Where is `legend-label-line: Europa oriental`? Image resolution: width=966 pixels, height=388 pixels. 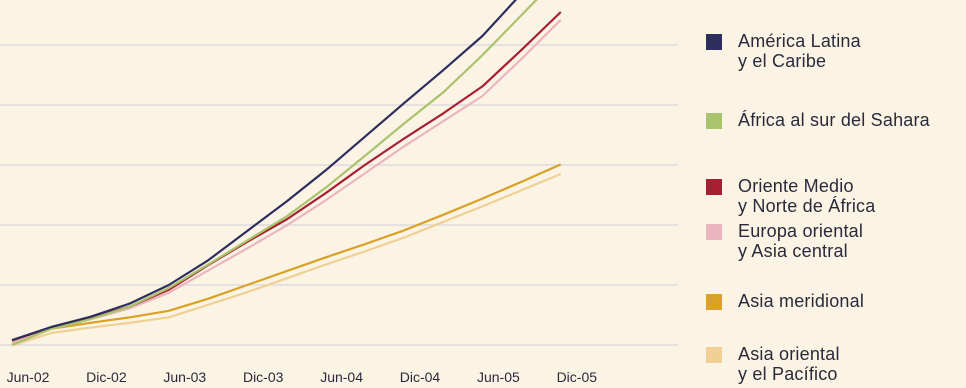
legend-label-line: Europa oriental is located at coordinates (801, 231).